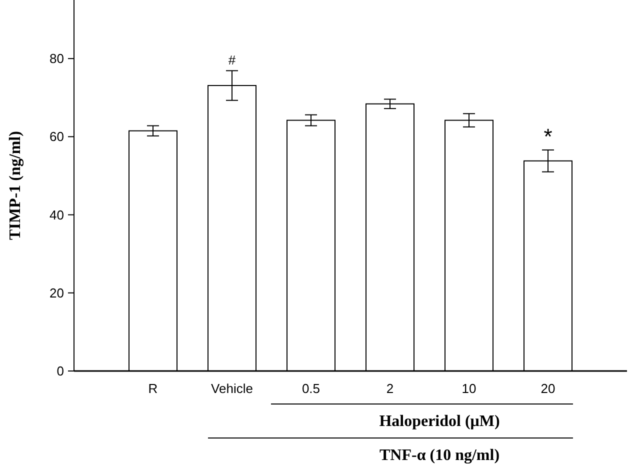 Image resolution: width=642 pixels, height=473 pixels. Describe the element at coordinates (548, 388) in the screenshot. I see `x-tick-label: 20` at that location.